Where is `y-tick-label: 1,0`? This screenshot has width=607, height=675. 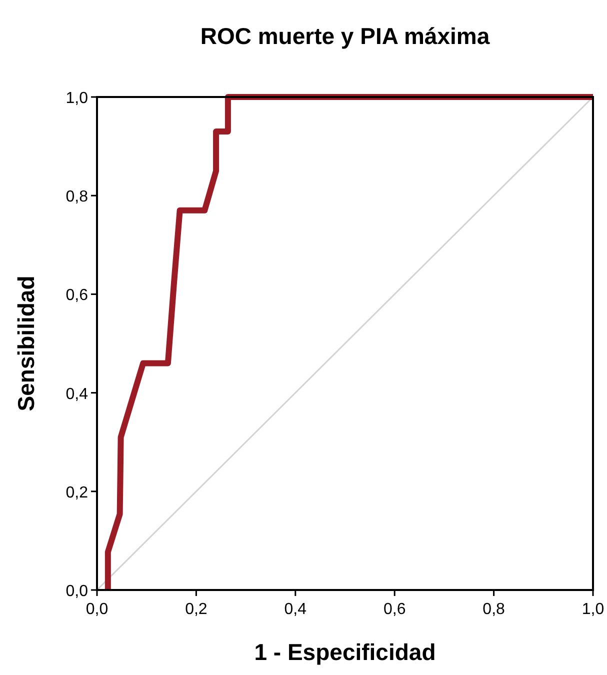 y-tick-label: 1,0 is located at coordinates (77, 98).